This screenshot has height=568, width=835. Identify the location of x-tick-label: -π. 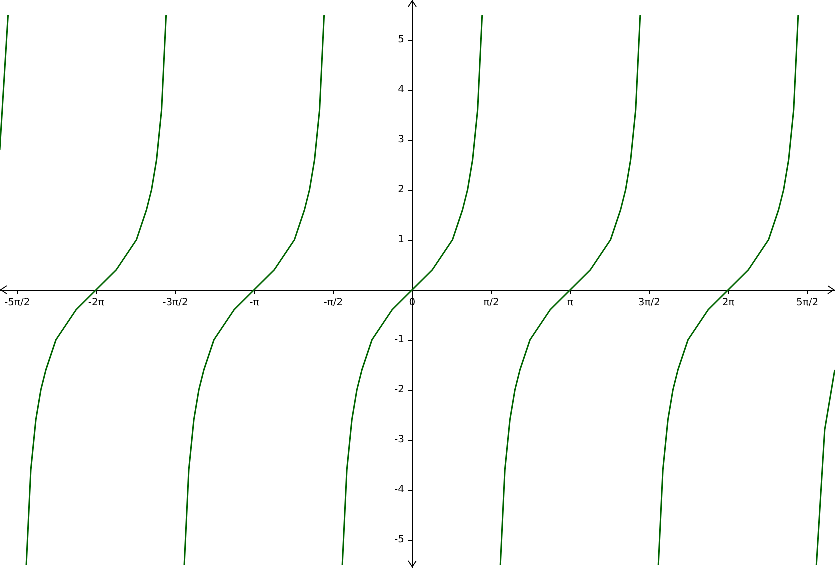
(255, 303).